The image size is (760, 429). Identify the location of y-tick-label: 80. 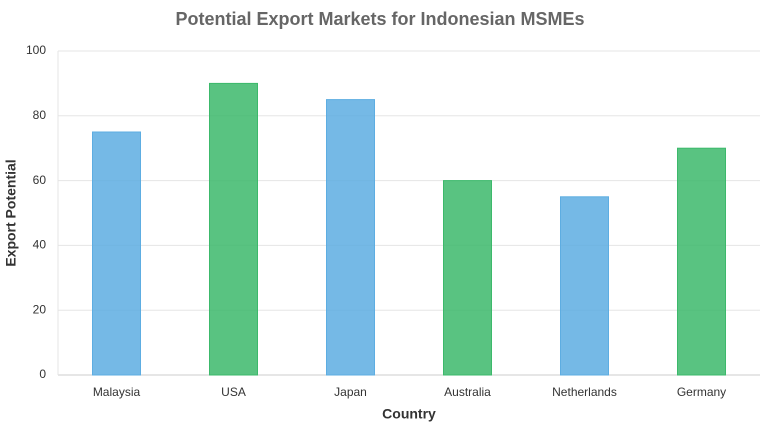
(40, 115).